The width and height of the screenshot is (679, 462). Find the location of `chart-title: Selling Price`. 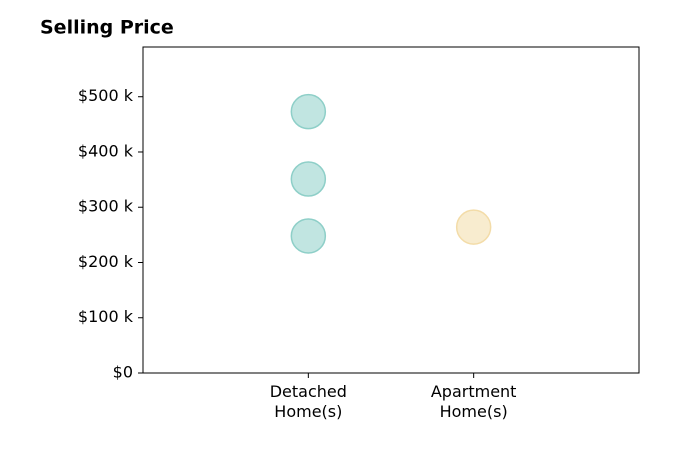

chart-title: Selling Price is located at coordinates (107, 28).